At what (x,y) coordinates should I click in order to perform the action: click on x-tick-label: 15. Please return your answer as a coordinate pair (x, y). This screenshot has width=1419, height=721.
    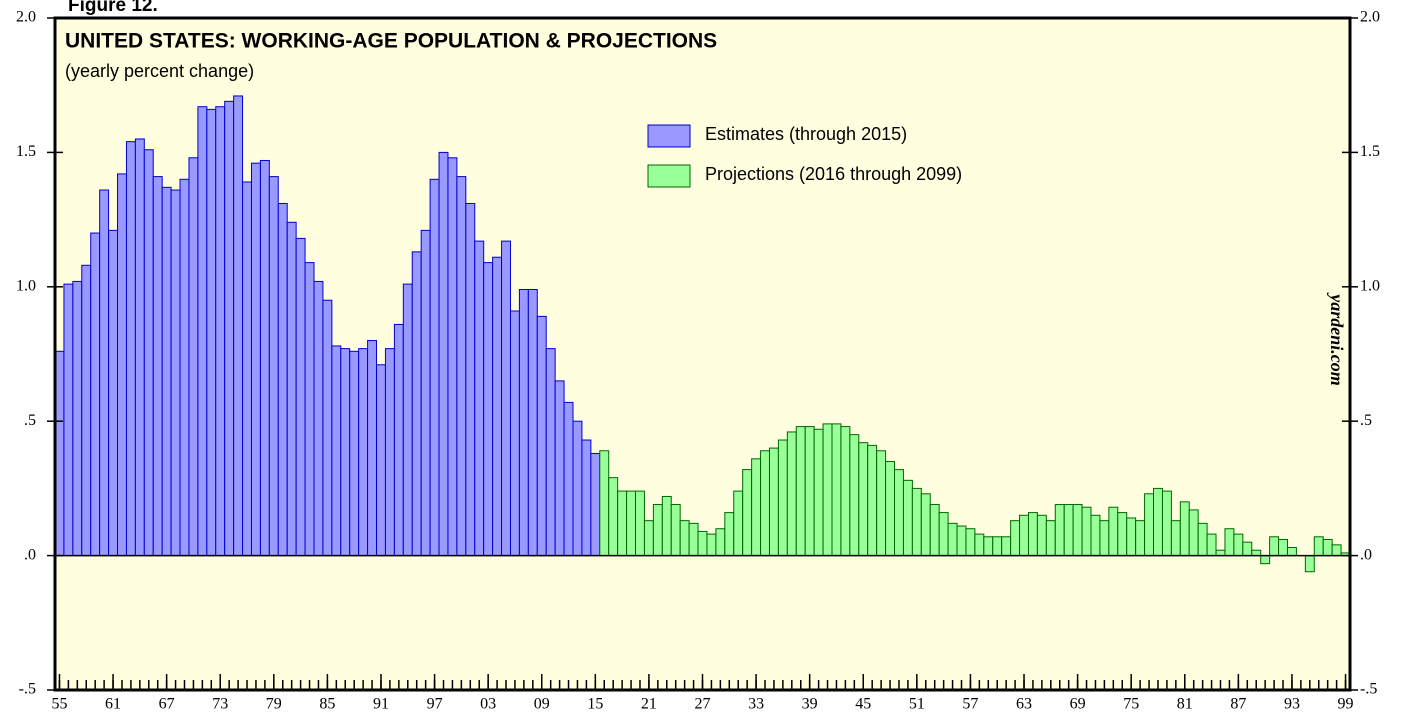
    Looking at the image, I should click on (595, 704).